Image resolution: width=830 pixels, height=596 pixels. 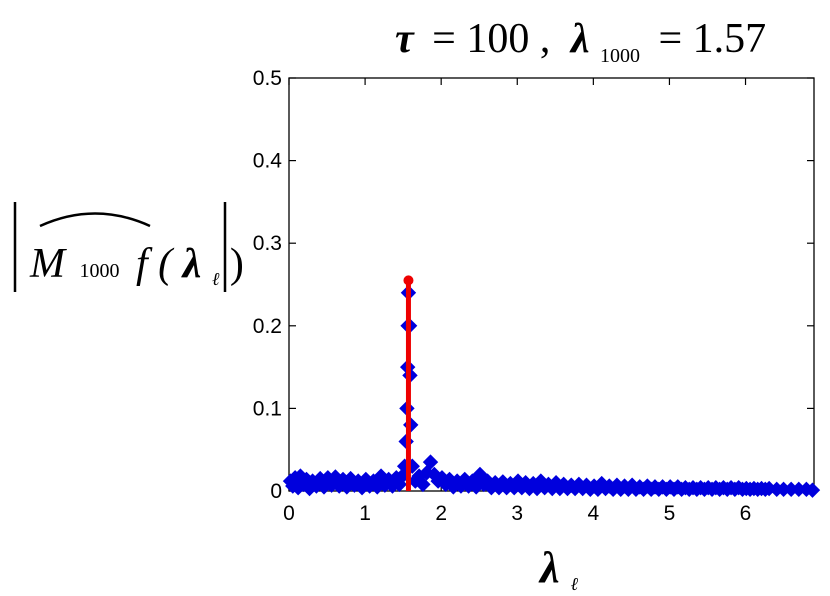 I want to click on x-tick-label: 5, so click(x=670, y=513).